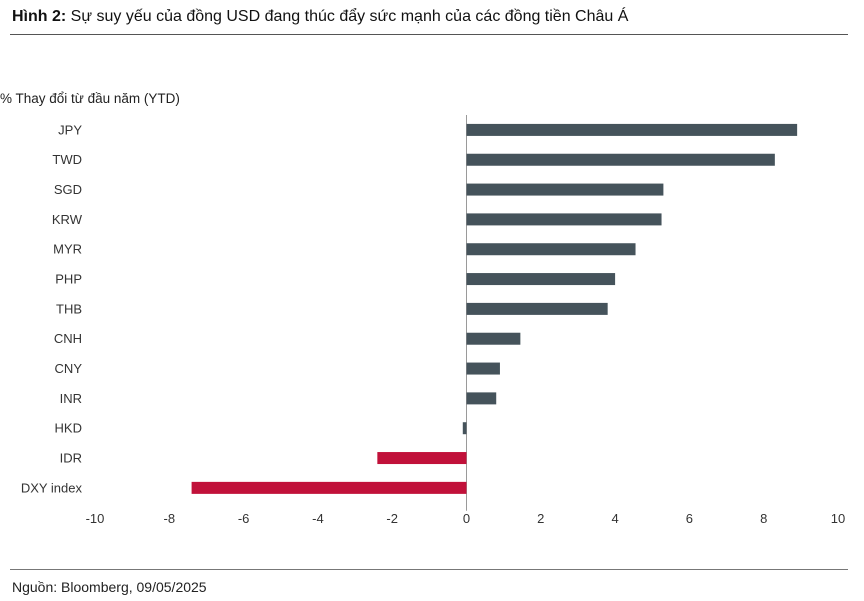 The width and height of the screenshot is (864, 601). What do you see at coordinates (466, 518) in the screenshot?
I see `x-tick-label: 0` at bounding box center [466, 518].